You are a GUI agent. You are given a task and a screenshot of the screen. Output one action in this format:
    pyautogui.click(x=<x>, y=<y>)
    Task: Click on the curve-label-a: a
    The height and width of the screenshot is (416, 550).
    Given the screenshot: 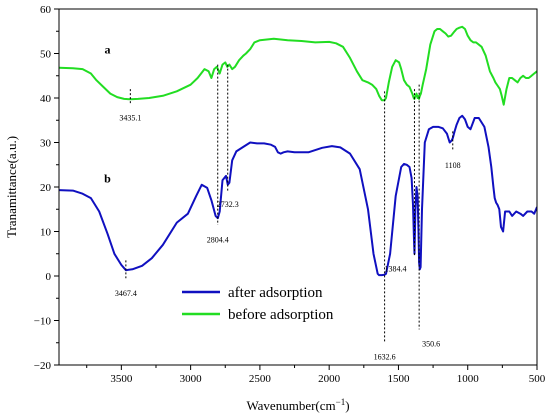 What is the action you would take?
    pyautogui.click(x=107, y=50)
    